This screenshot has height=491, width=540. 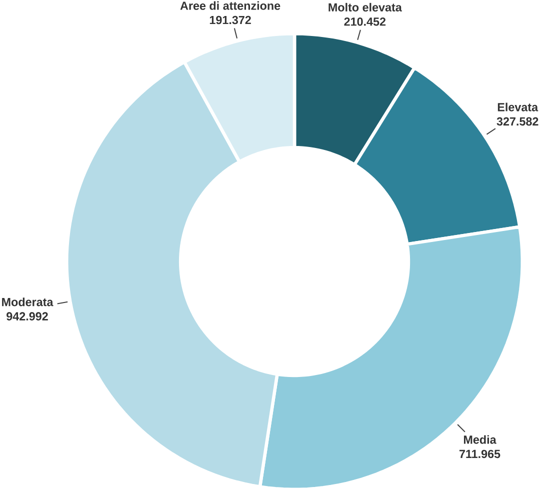 What do you see at coordinates (230, 5) in the screenshot?
I see `slice-label: Aree di attenzione` at bounding box center [230, 5].